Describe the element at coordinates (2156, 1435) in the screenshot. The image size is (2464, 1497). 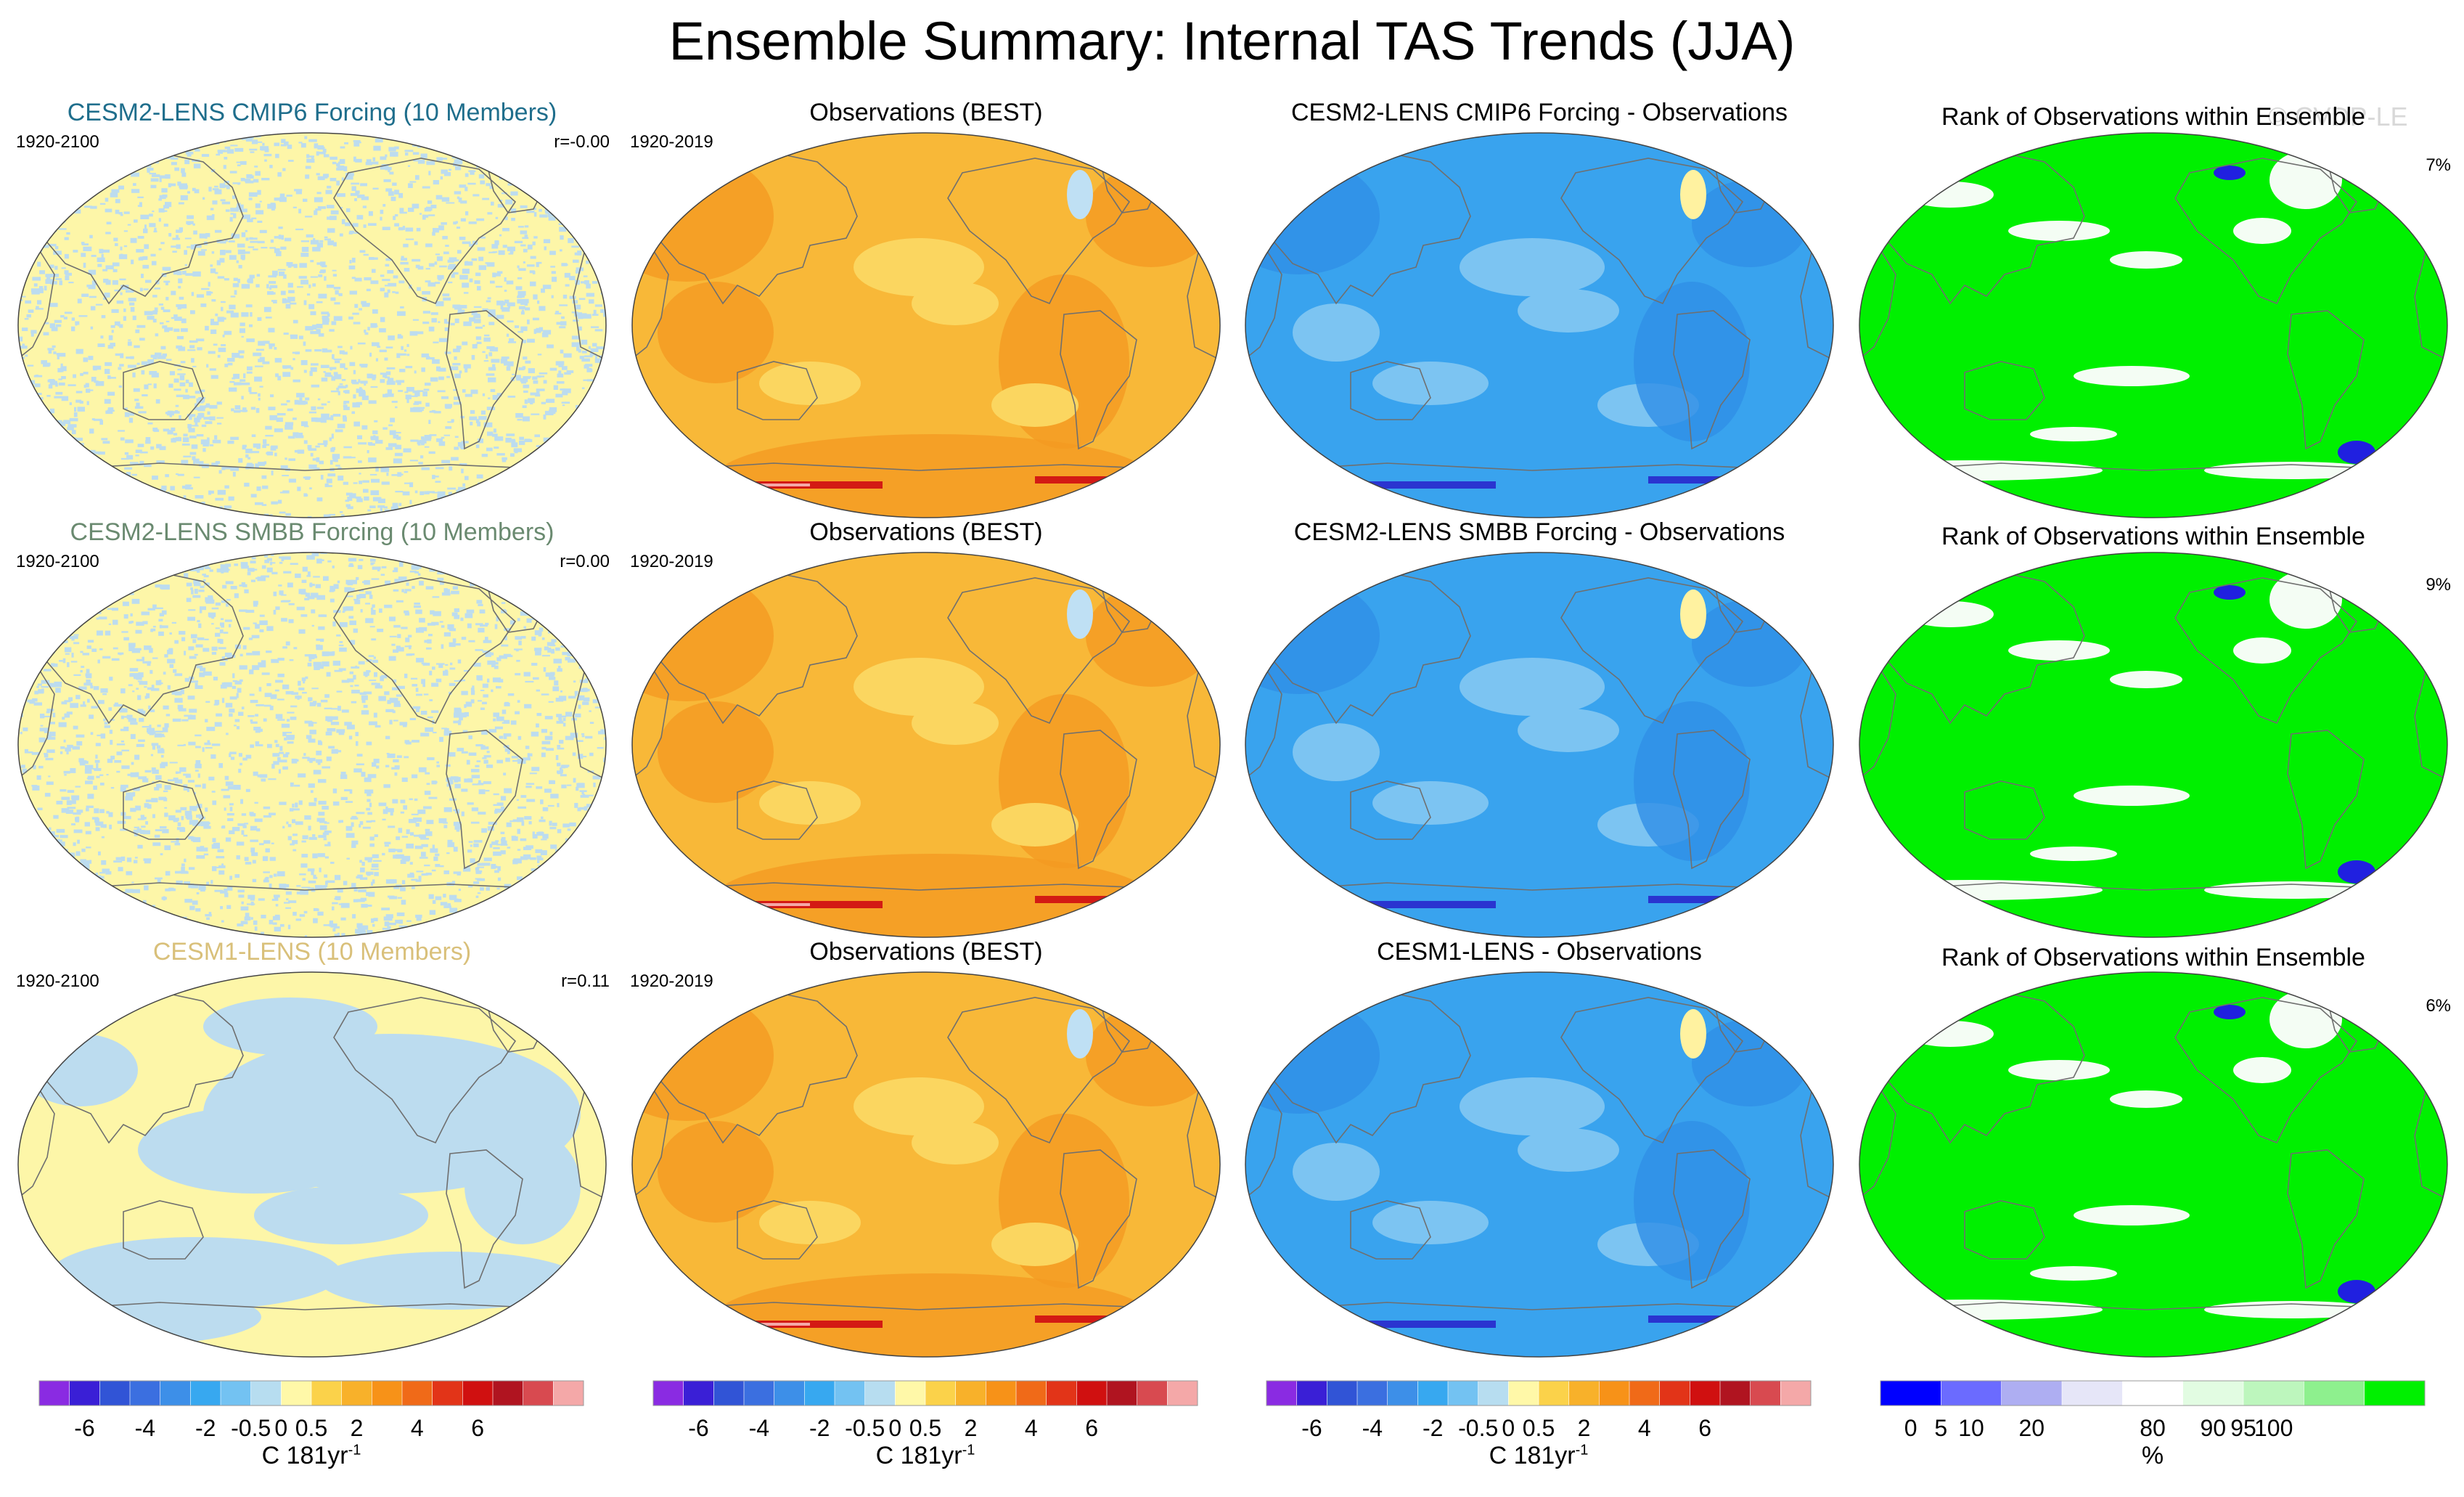
I see `colorbar-4: 0 5 10 20 80 90 95 100%` at that location.